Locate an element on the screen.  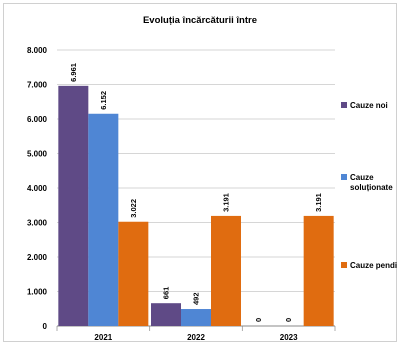
data-label: 6.152 is located at coordinates (103, 100).